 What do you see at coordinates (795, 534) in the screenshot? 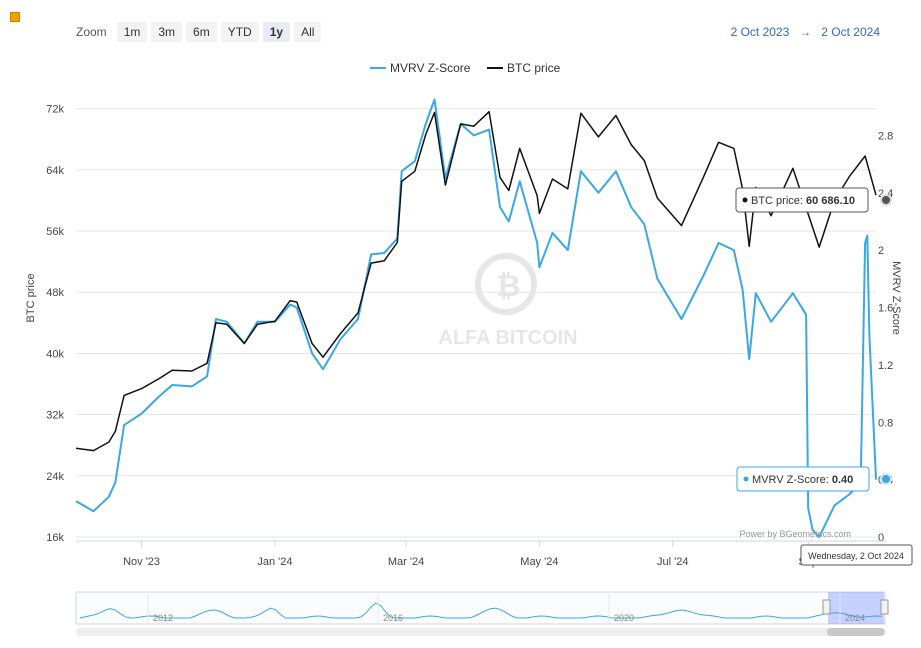
I see `credit-text: Power by BGeometrics.com` at bounding box center [795, 534].